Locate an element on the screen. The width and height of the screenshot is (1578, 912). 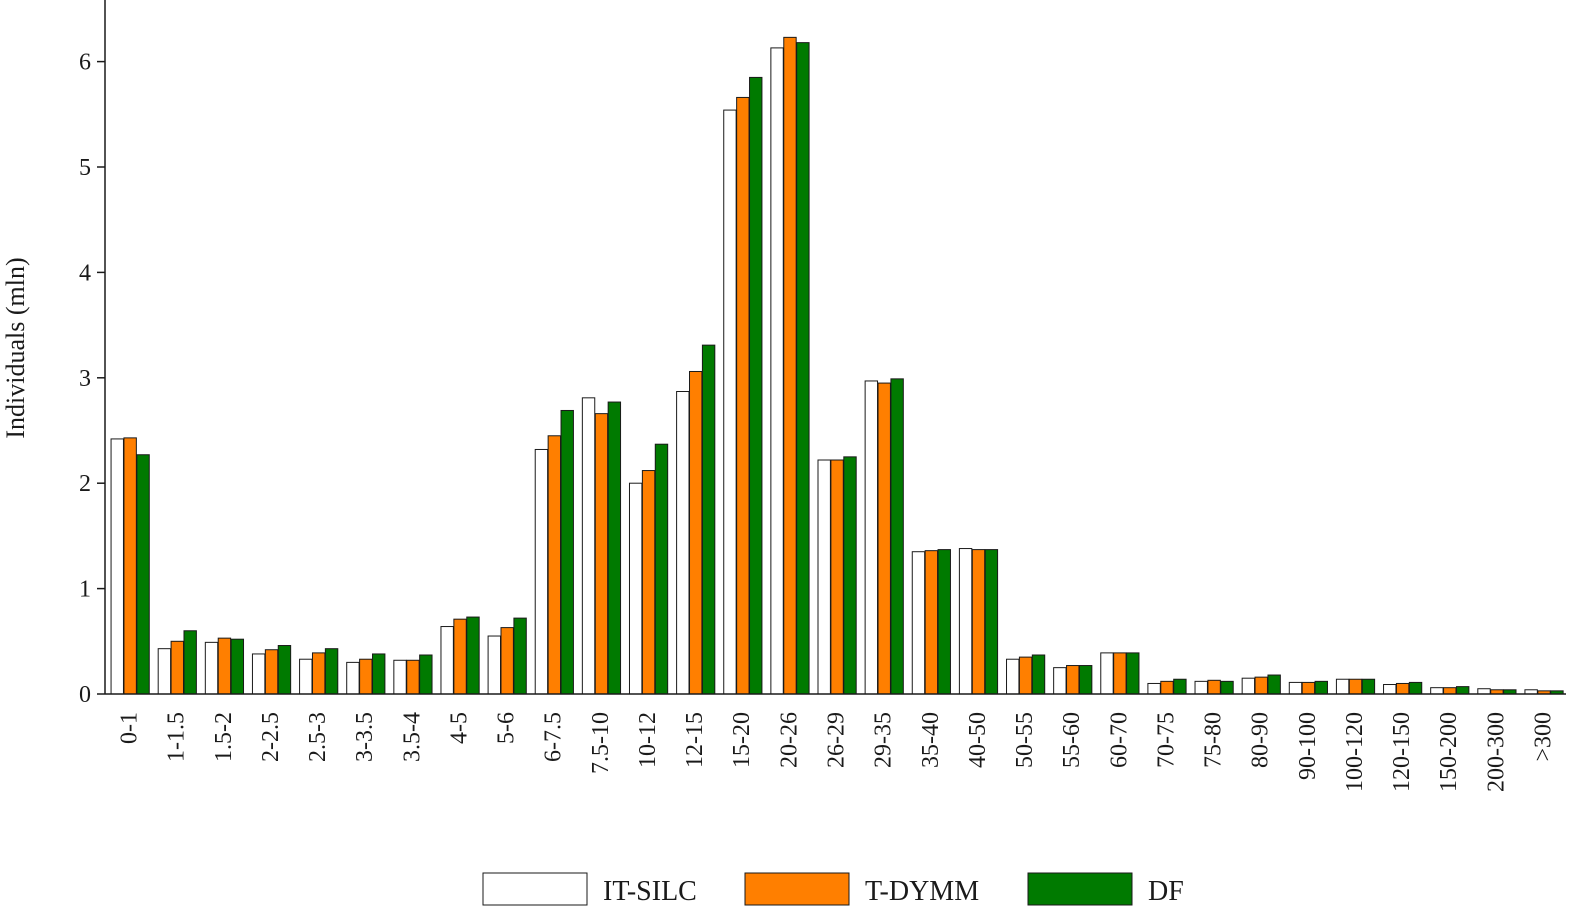
x-tick-label: 1-1.5 is located at coordinates (177, 737).